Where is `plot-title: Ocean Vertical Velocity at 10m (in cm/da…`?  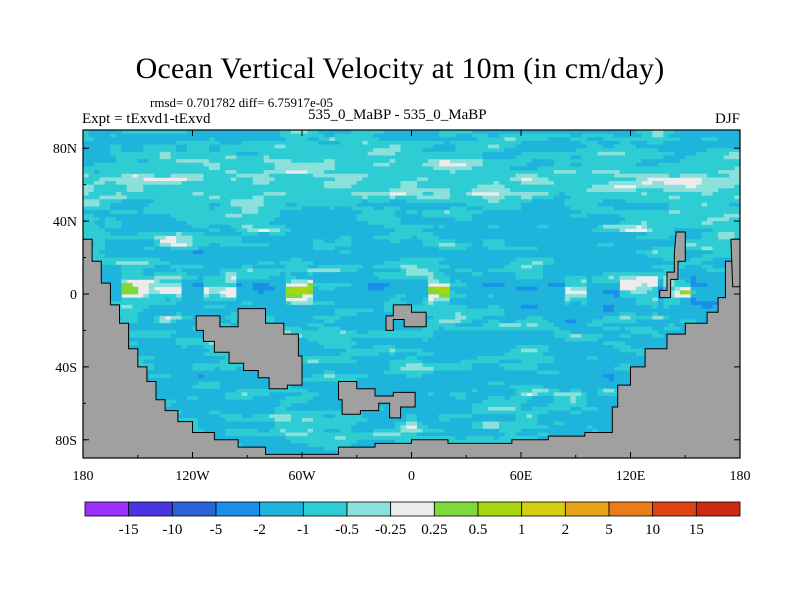 plot-title: Ocean Vertical Velocity at 10m (in cm/da… is located at coordinates (400, 68).